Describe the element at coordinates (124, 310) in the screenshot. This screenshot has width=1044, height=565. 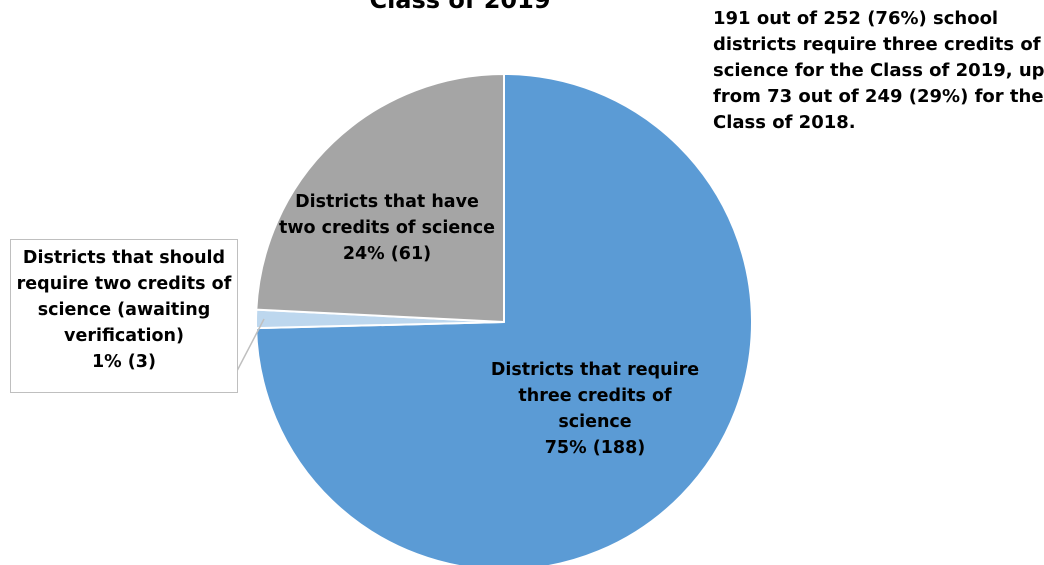
I see `label-line: science (awaiting` at that location.